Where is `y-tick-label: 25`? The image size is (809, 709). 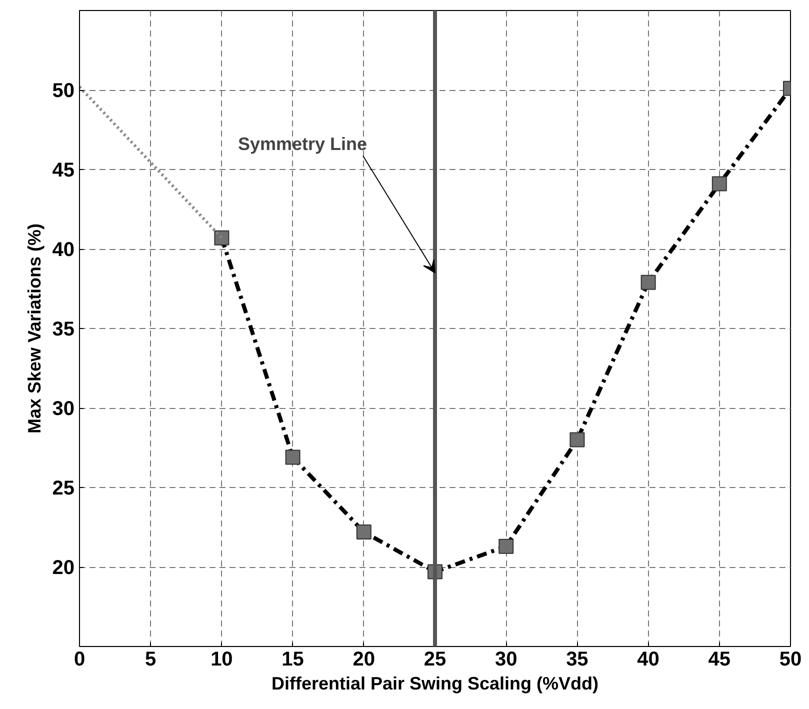
y-tick-label: 25 is located at coordinates (63, 489).